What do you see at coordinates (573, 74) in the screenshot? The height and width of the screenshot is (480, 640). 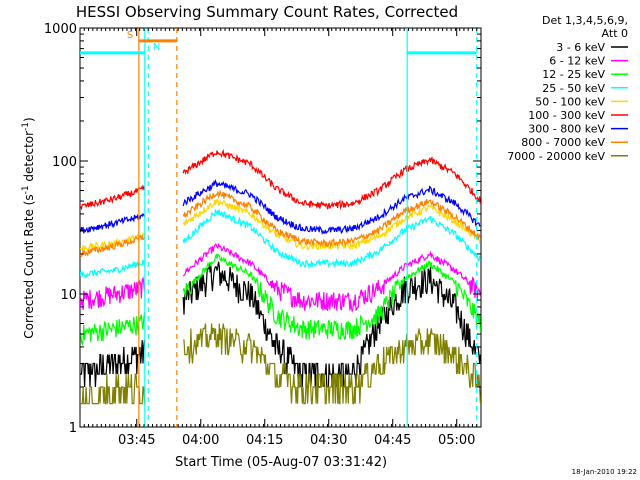 I see `legend-label-2: 12 - 25 keV` at bounding box center [573, 74].